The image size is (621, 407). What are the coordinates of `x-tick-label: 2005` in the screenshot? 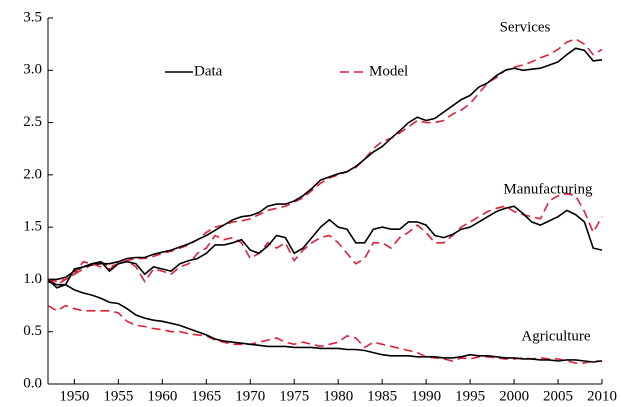 It's located at (558, 396).